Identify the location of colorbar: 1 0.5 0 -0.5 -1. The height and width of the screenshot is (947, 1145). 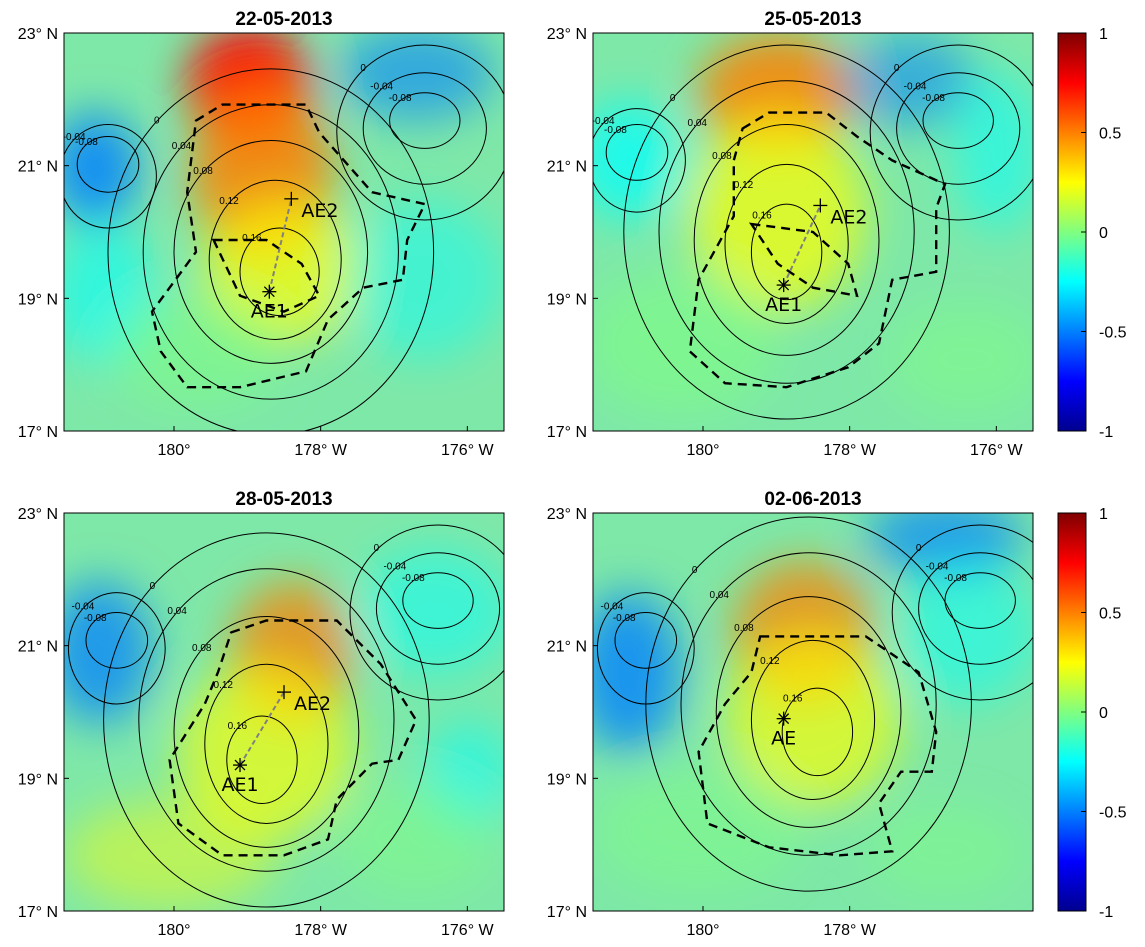
(1092, 233).